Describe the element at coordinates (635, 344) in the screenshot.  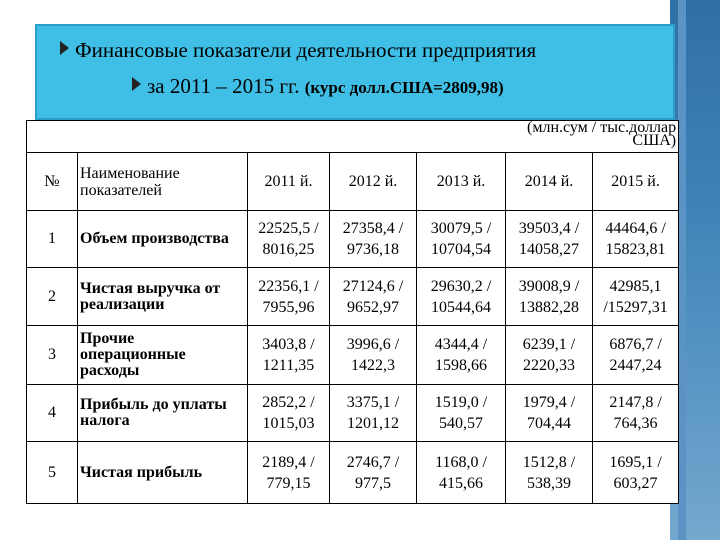
I see `value-sum: 6876,7 /` at that location.